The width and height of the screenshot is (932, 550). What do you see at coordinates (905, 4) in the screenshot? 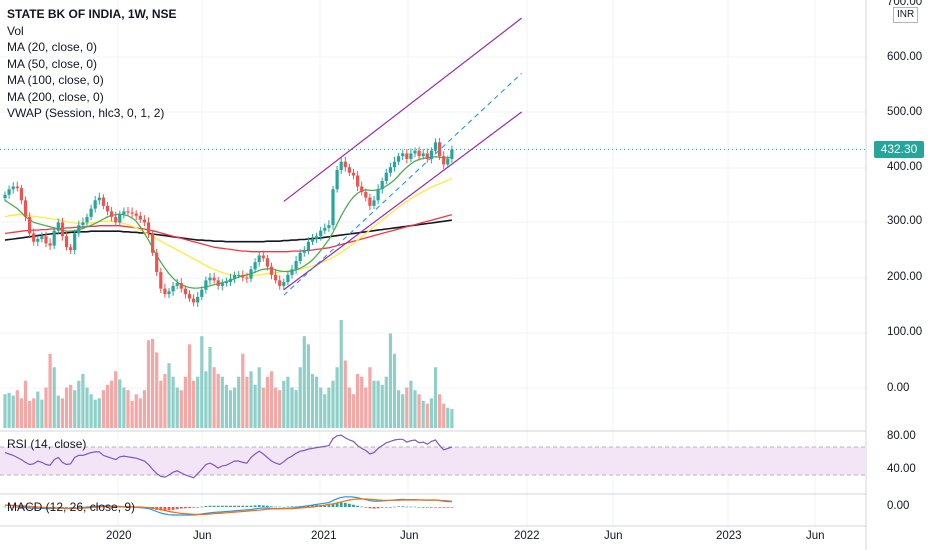
I see `price-axis-label: 700.00` at bounding box center [905, 4].